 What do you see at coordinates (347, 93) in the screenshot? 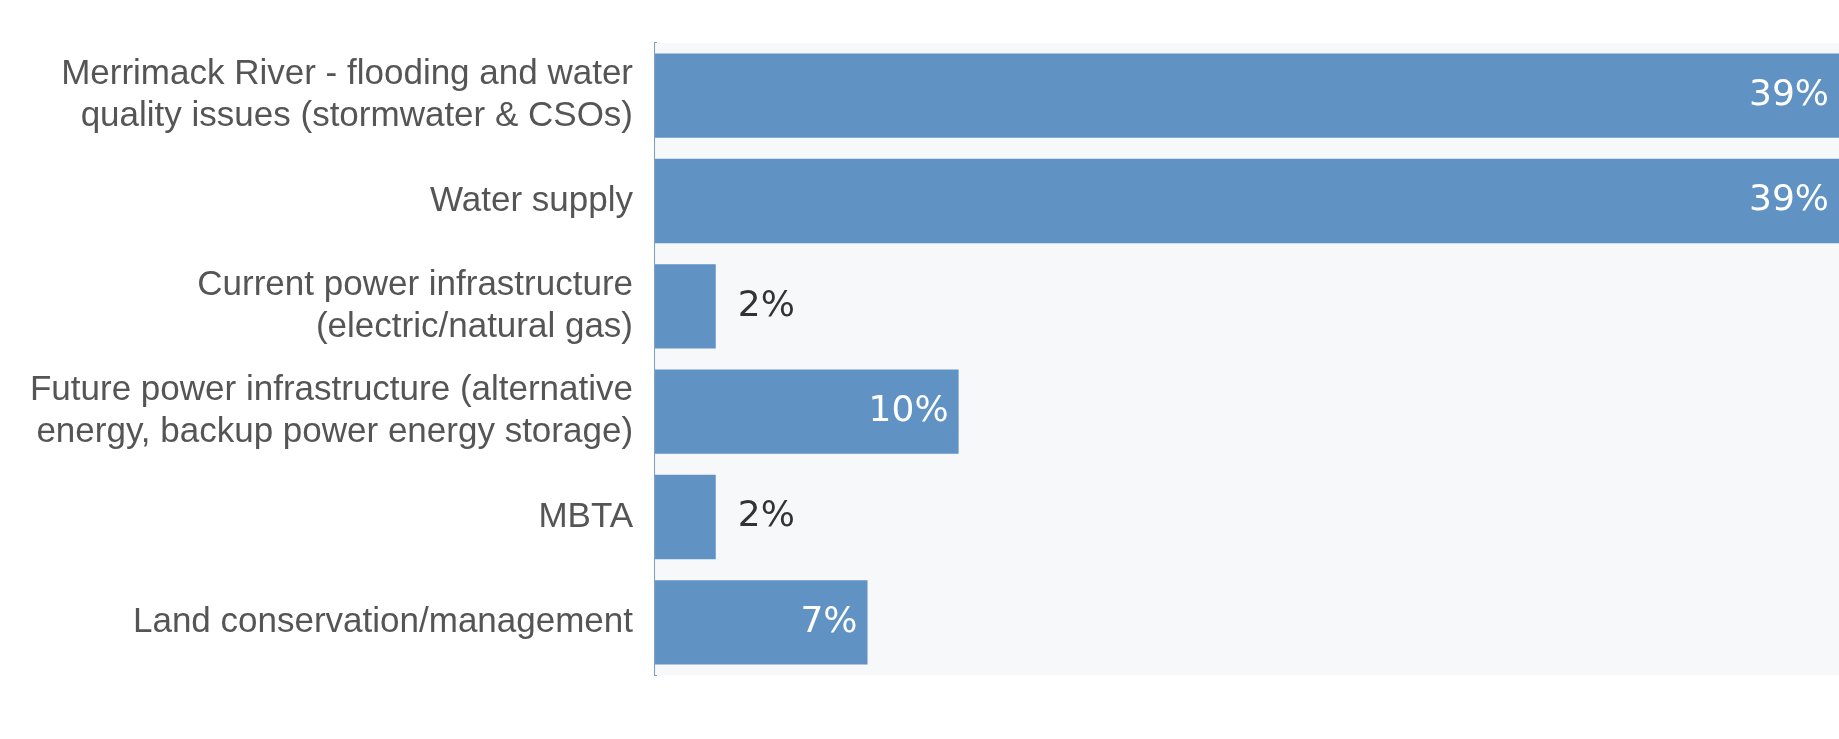
I see `y-tick-label: Merrimack River - flooding and water quality issues (stormwater & CSOs)` at bounding box center [347, 93].